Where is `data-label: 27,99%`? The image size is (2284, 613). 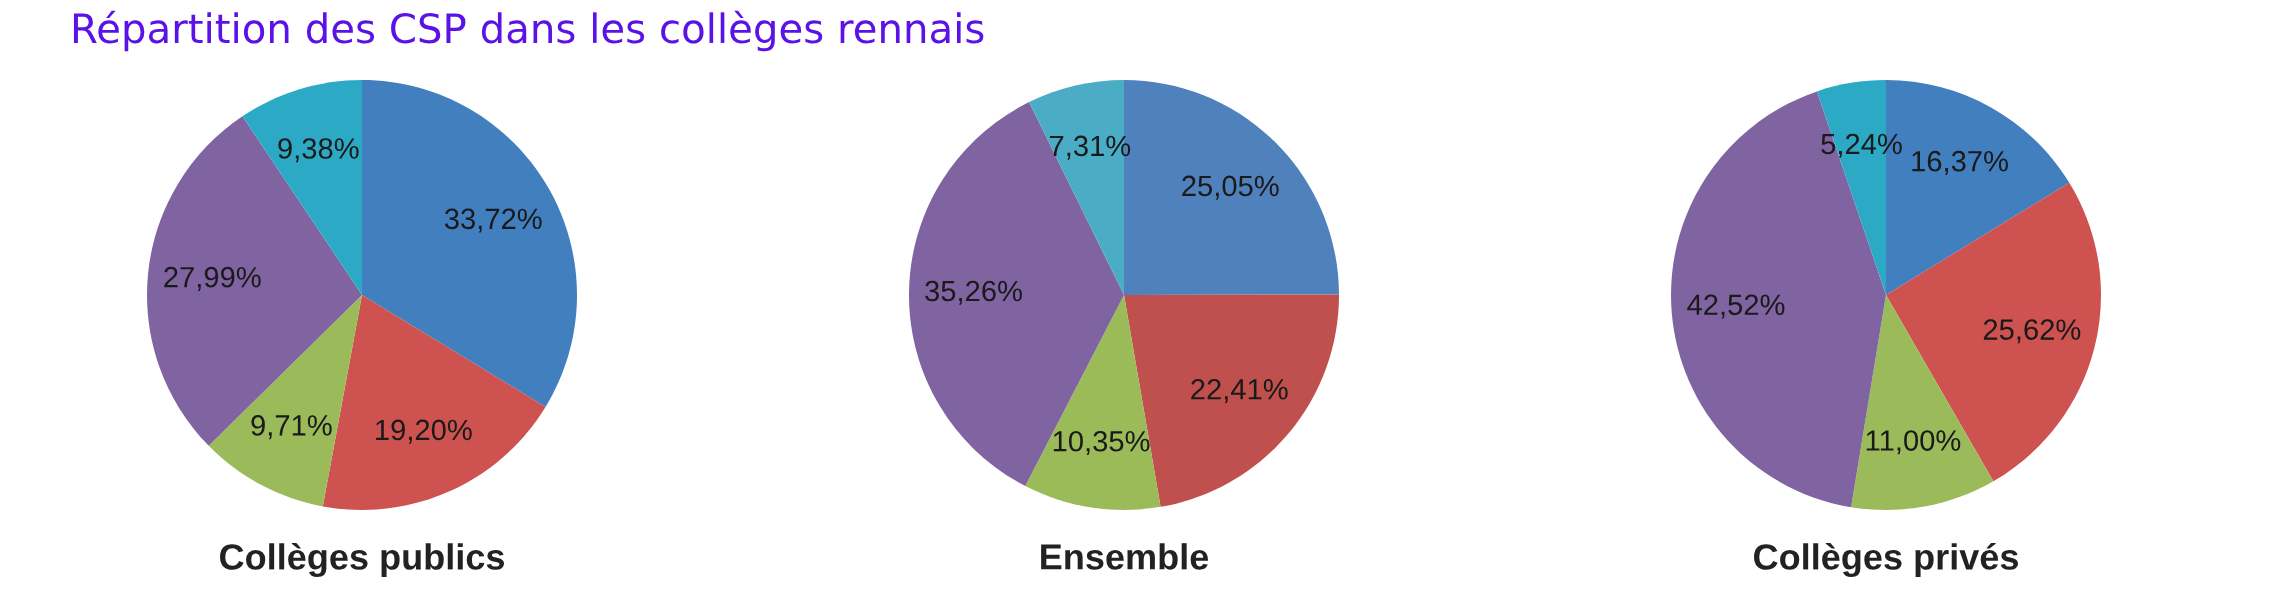
data-label: 27,99% is located at coordinates (212, 278).